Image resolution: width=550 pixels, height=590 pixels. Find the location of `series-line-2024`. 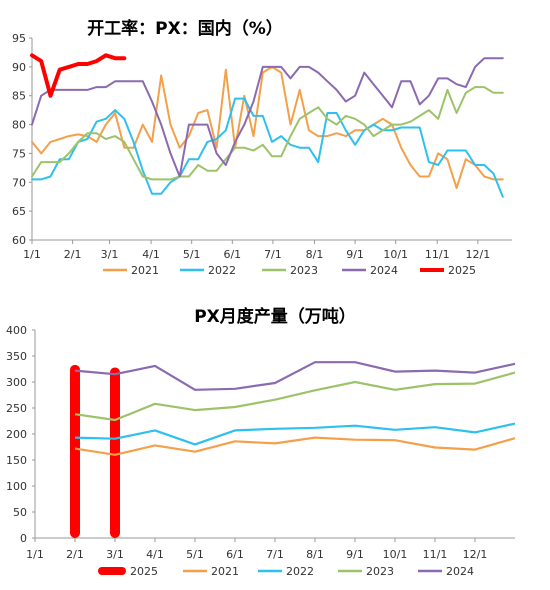

series-line-2024 is located at coordinates (295, 376).